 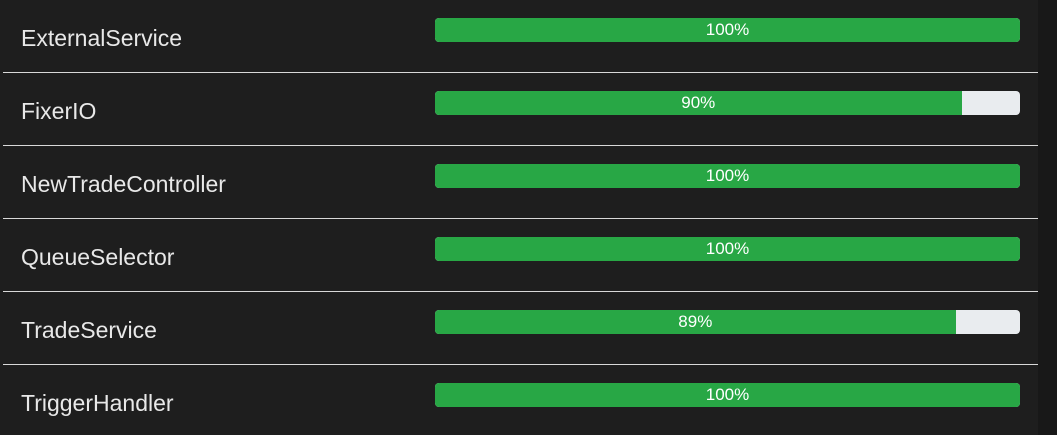 What do you see at coordinates (59, 111) in the screenshot?
I see `service-name: FixerIO` at bounding box center [59, 111].